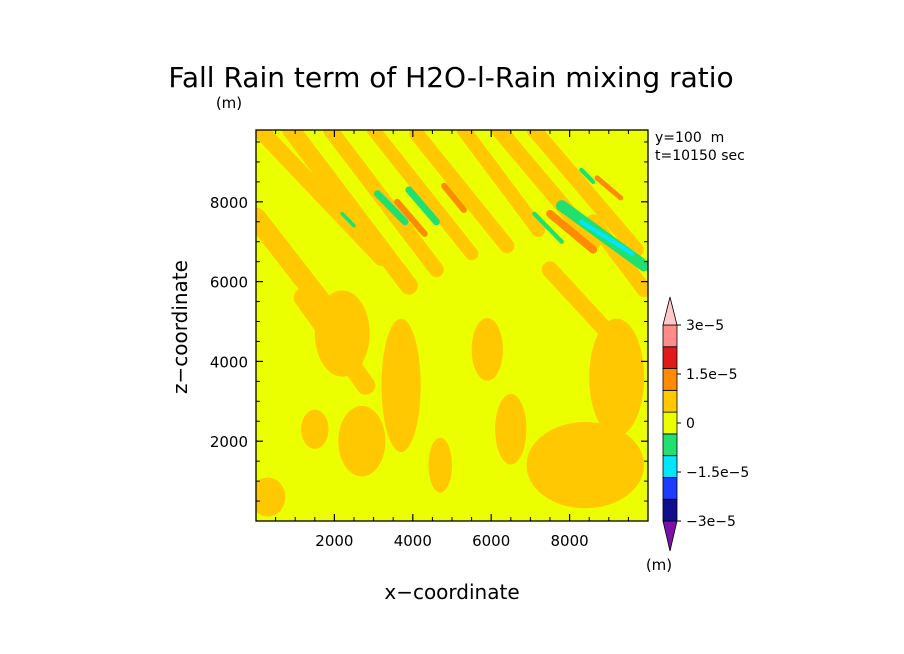 This screenshot has width=904, height=654. I want to click on colorbar-over-triangle, so click(670, 311).